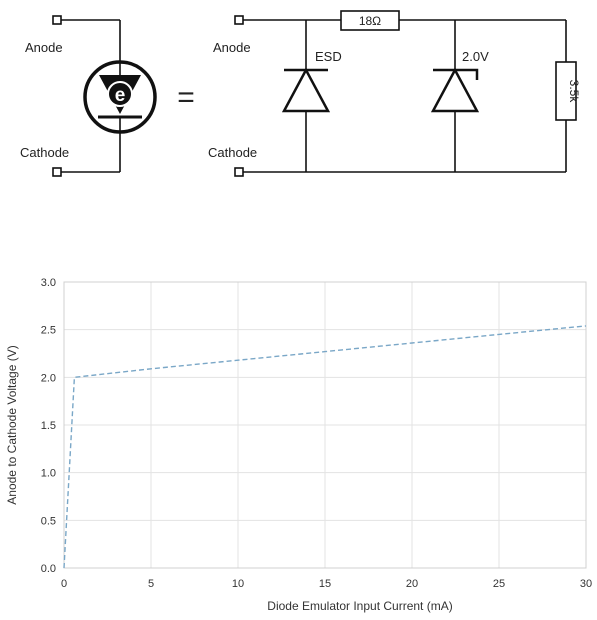 The width and height of the screenshot is (597, 620). Describe the element at coordinates (306, 90) in the screenshot. I see `esd-diode-icon` at that location.